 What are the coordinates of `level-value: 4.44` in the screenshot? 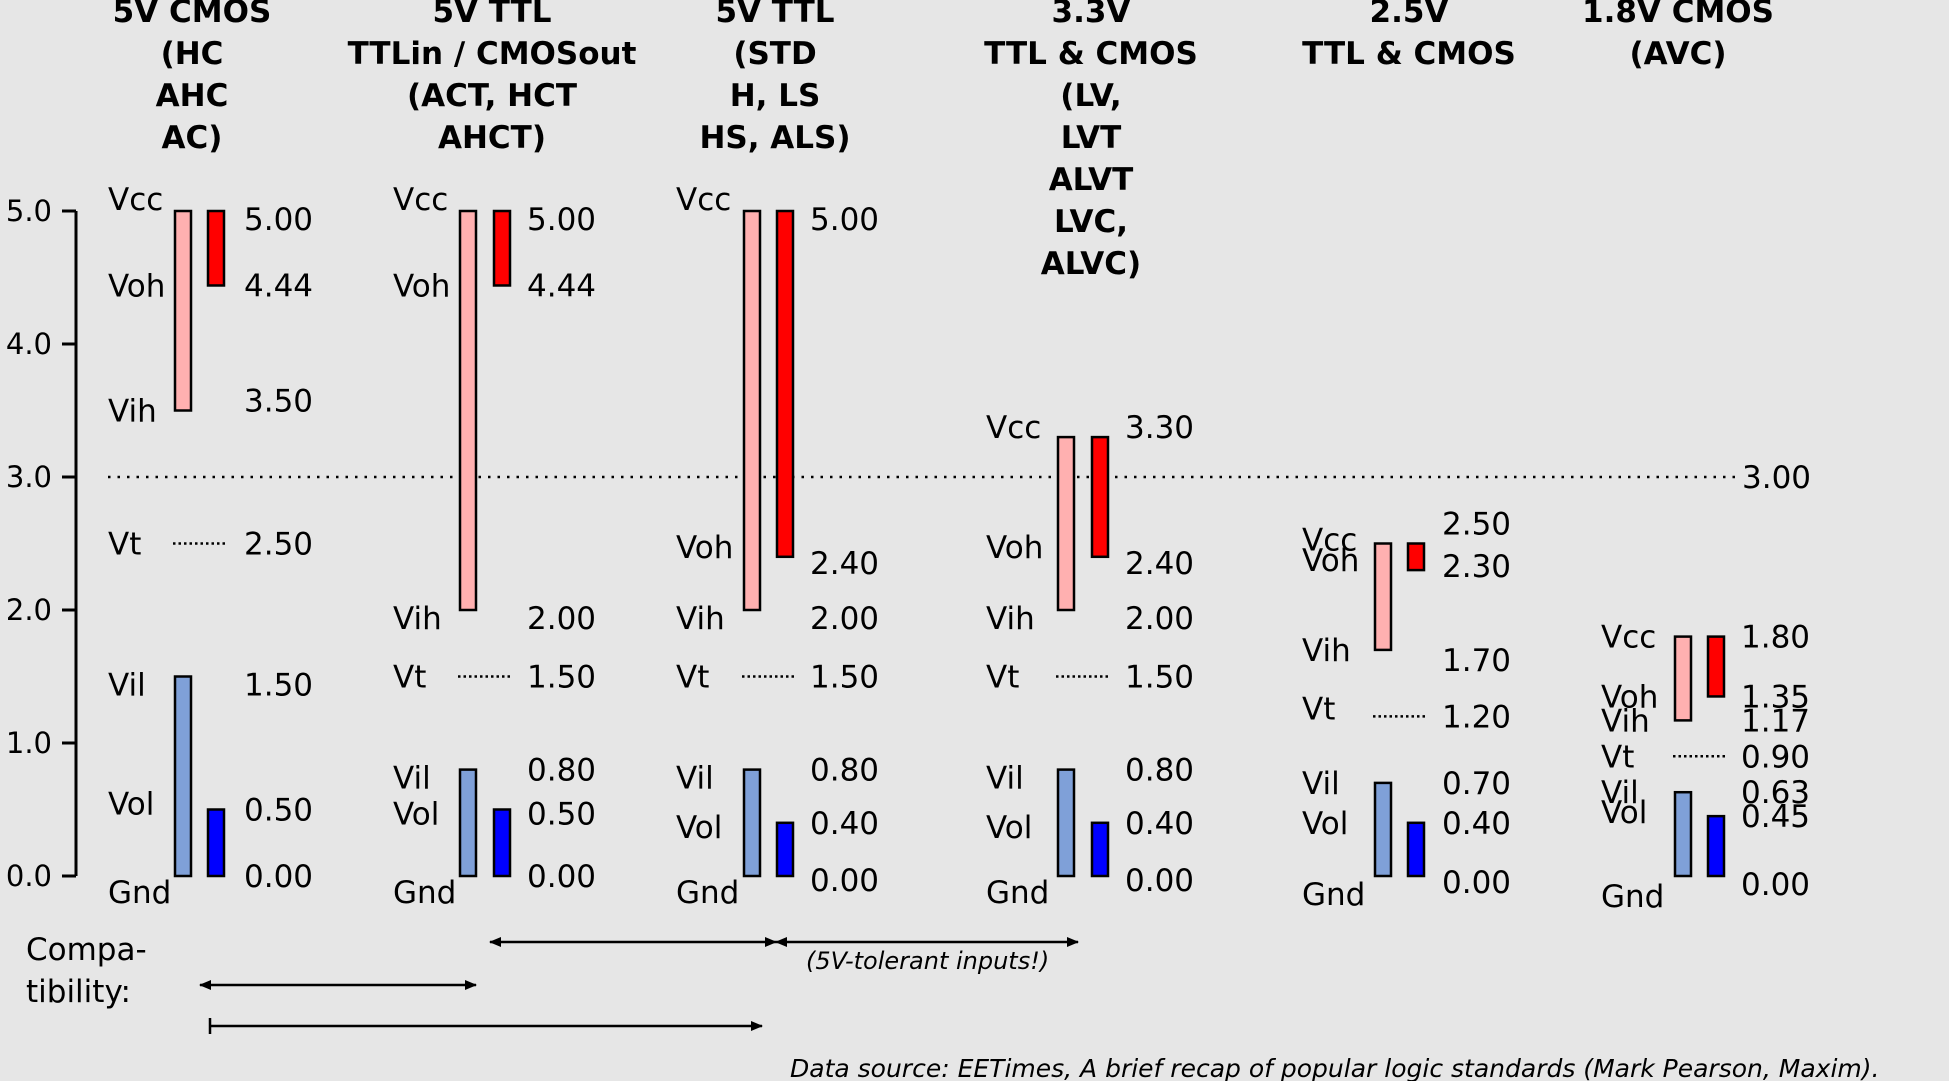 It's located at (561, 286).